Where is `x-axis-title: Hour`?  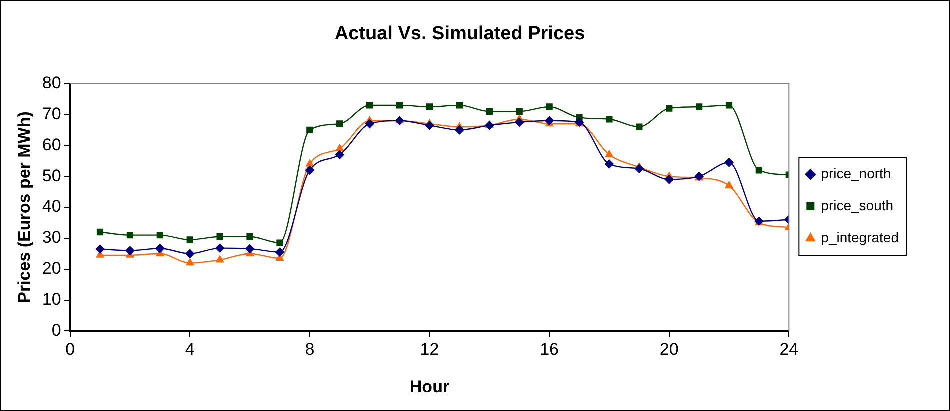 x-axis-title: Hour is located at coordinates (430, 386).